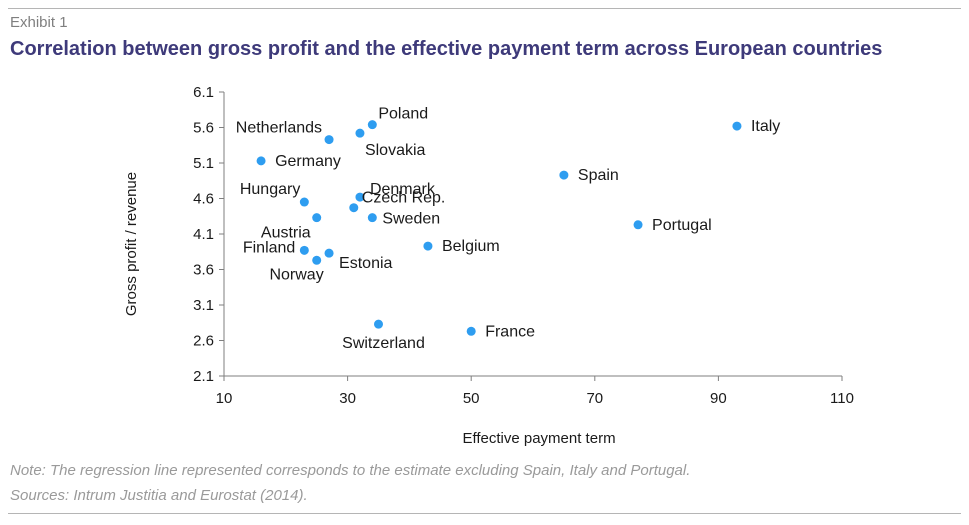 The width and height of the screenshot is (969, 525). I want to click on point-label-italy: Italy, so click(765, 126).